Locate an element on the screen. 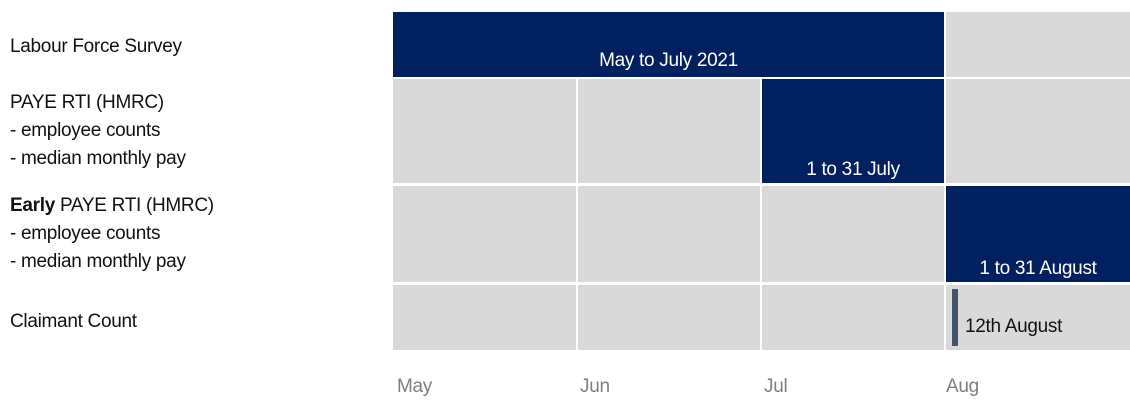  date-marker is located at coordinates (955, 317).